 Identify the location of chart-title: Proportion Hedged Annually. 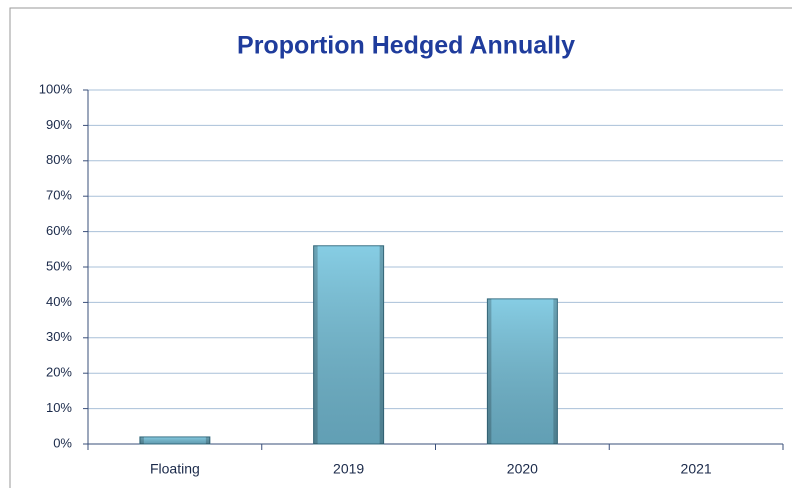
(406, 46).